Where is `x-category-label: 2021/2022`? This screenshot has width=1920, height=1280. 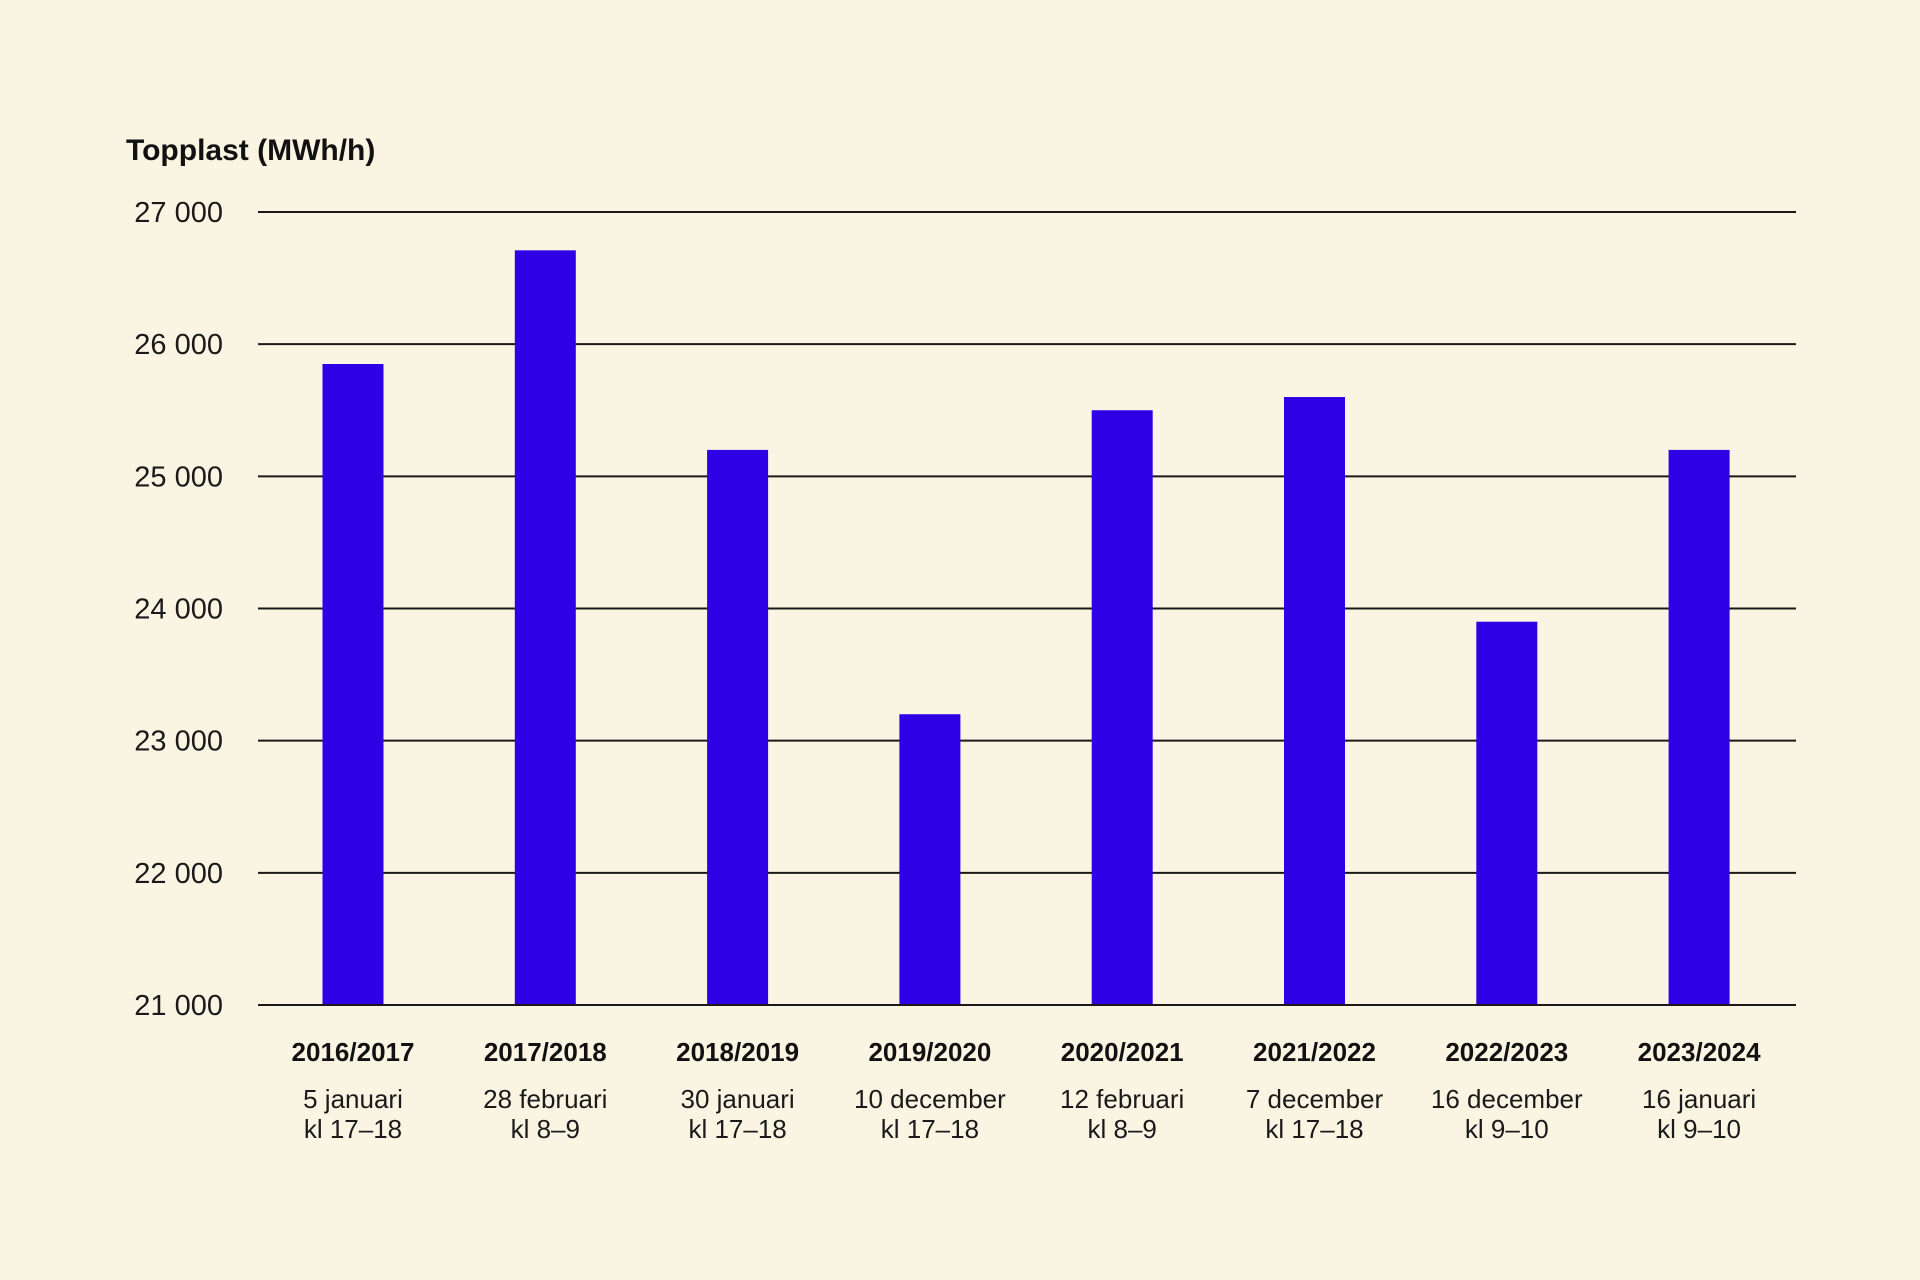
x-category-label: 2021/2022 is located at coordinates (1314, 1052).